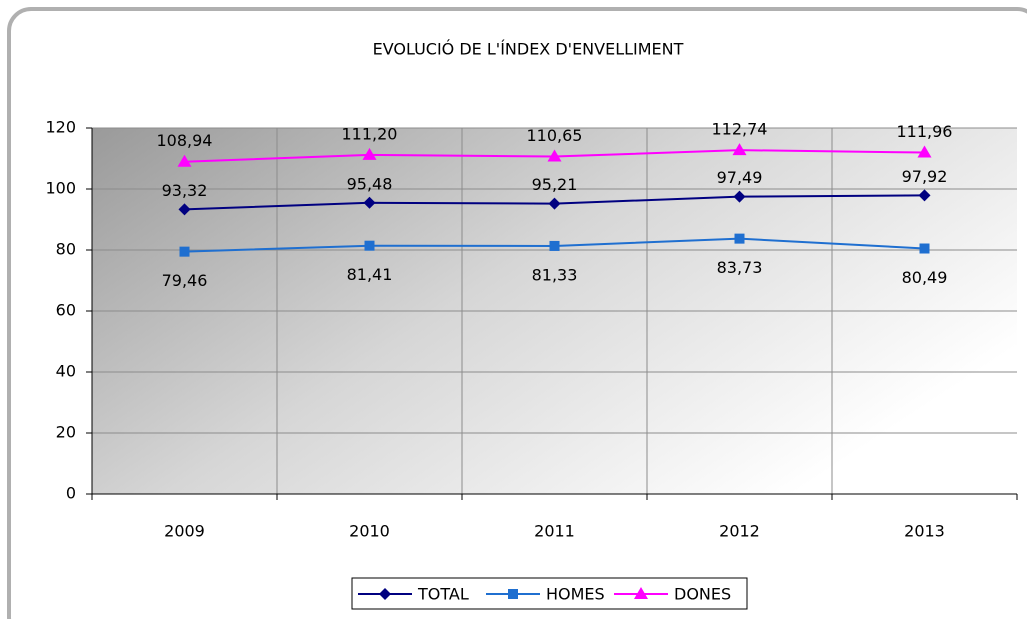 The width and height of the screenshot is (1027, 623). I want to click on legend-label: DONES, so click(702, 594).